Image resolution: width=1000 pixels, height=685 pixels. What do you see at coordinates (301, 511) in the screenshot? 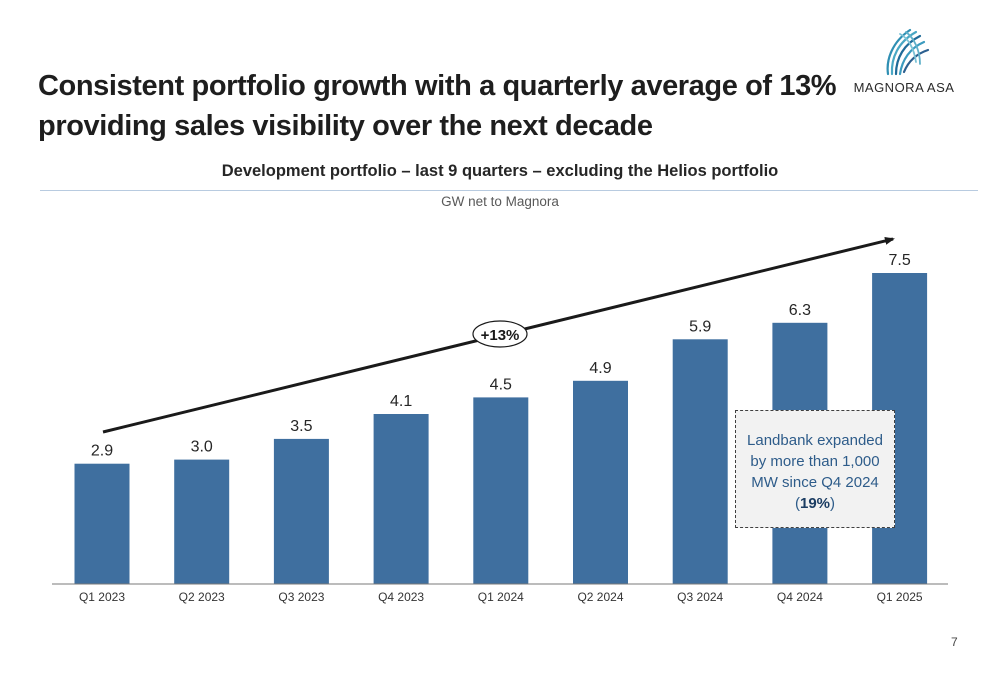
I see `bar-q3-2023` at bounding box center [301, 511].